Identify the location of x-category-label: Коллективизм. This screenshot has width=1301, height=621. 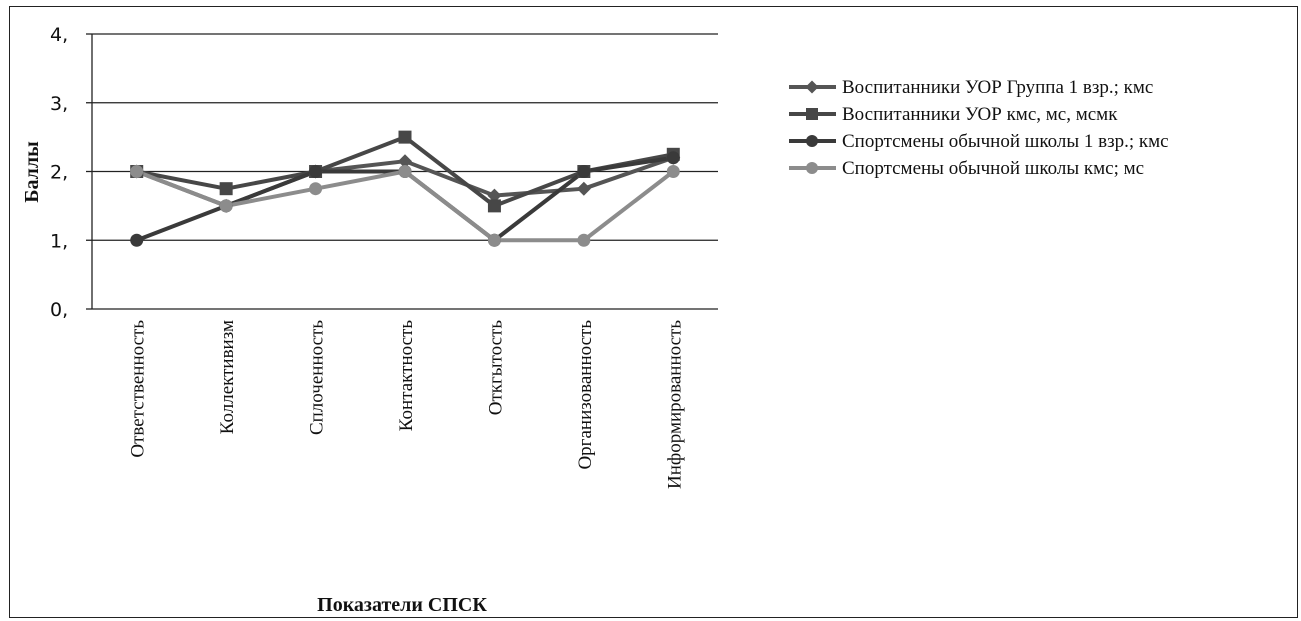
(227, 377).